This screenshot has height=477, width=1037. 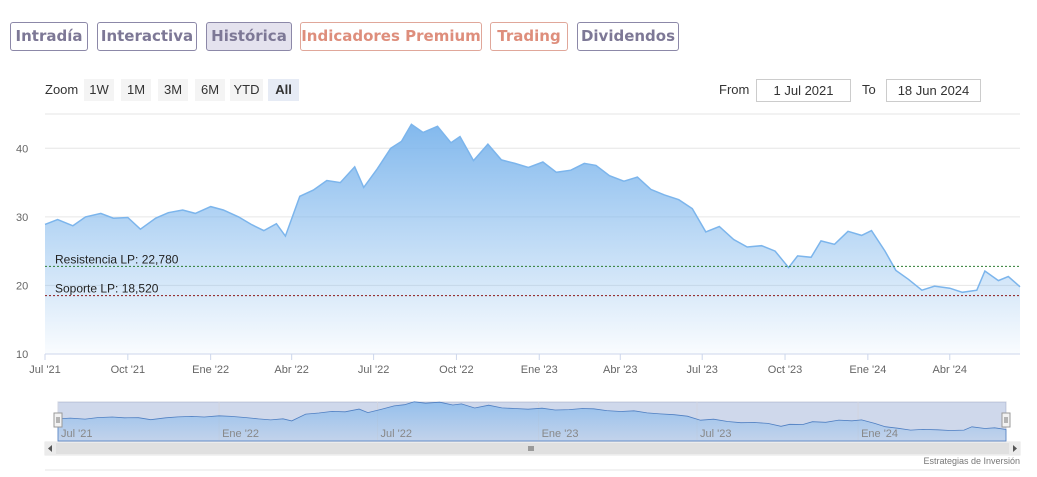 I want to click on tab-interactiva: Interactiva, so click(x=147, y=36).